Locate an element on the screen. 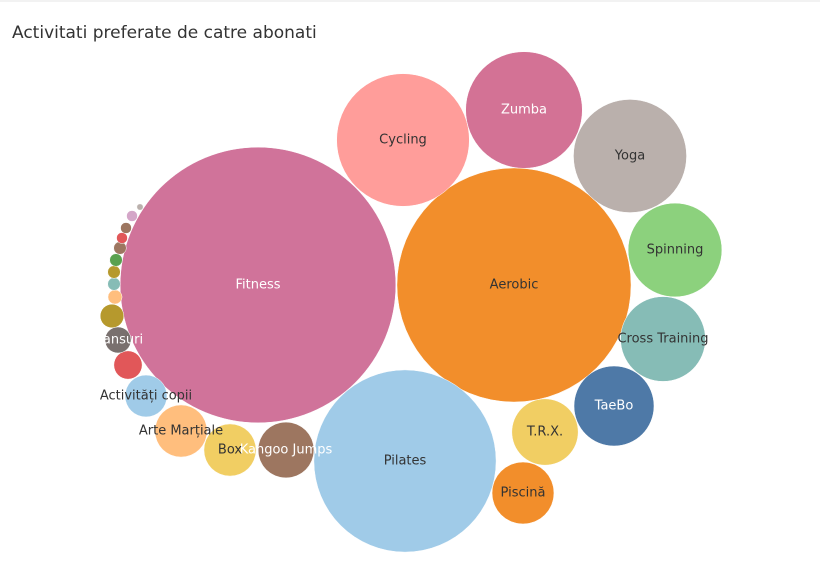 This screenshot has width=820, height=562. bubble-label: Cycling is located at coordinates (403, 140).